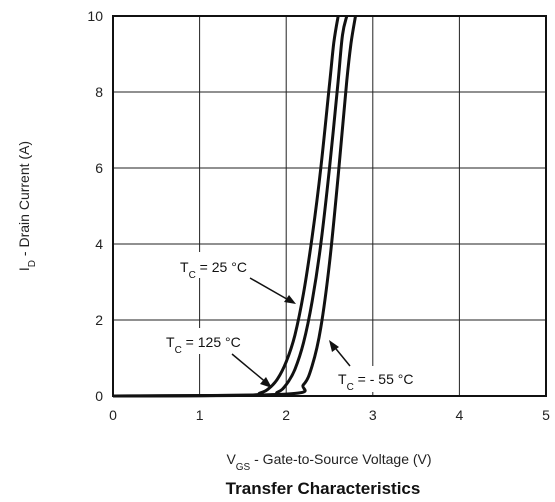 This screenshot has width=555, height=502. What do you see at coordinates (217, 358) in the screenshot?
I see `annotation-125c: TC = 125 °C` at bounding box center [217, 358].